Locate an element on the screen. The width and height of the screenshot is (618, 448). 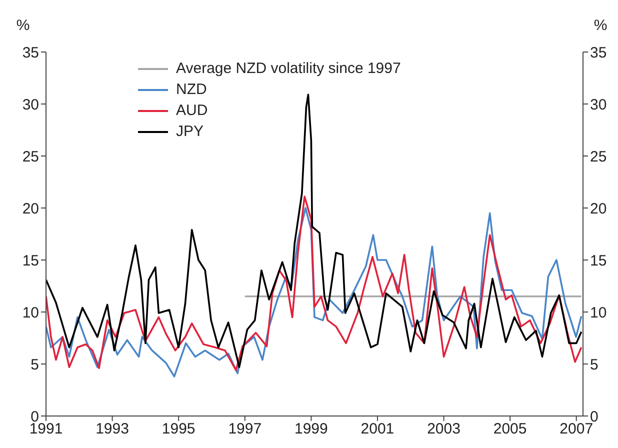
y-tick-label: 35 is located at coordinates (30, 53).